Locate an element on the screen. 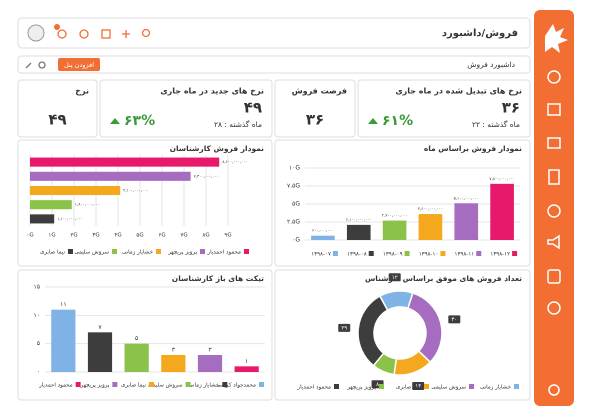  value-label: ۴,۱۰۰,۰۰۰,۰۰۰ is located at coordinates (135, 190).